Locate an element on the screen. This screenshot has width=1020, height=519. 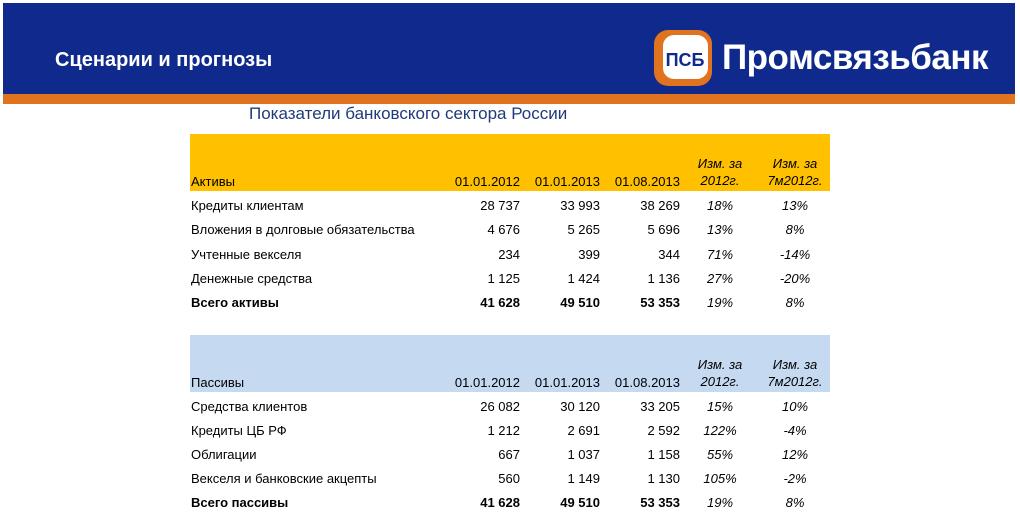
value-2013: 1 037 is located at coordinates (583, 454).